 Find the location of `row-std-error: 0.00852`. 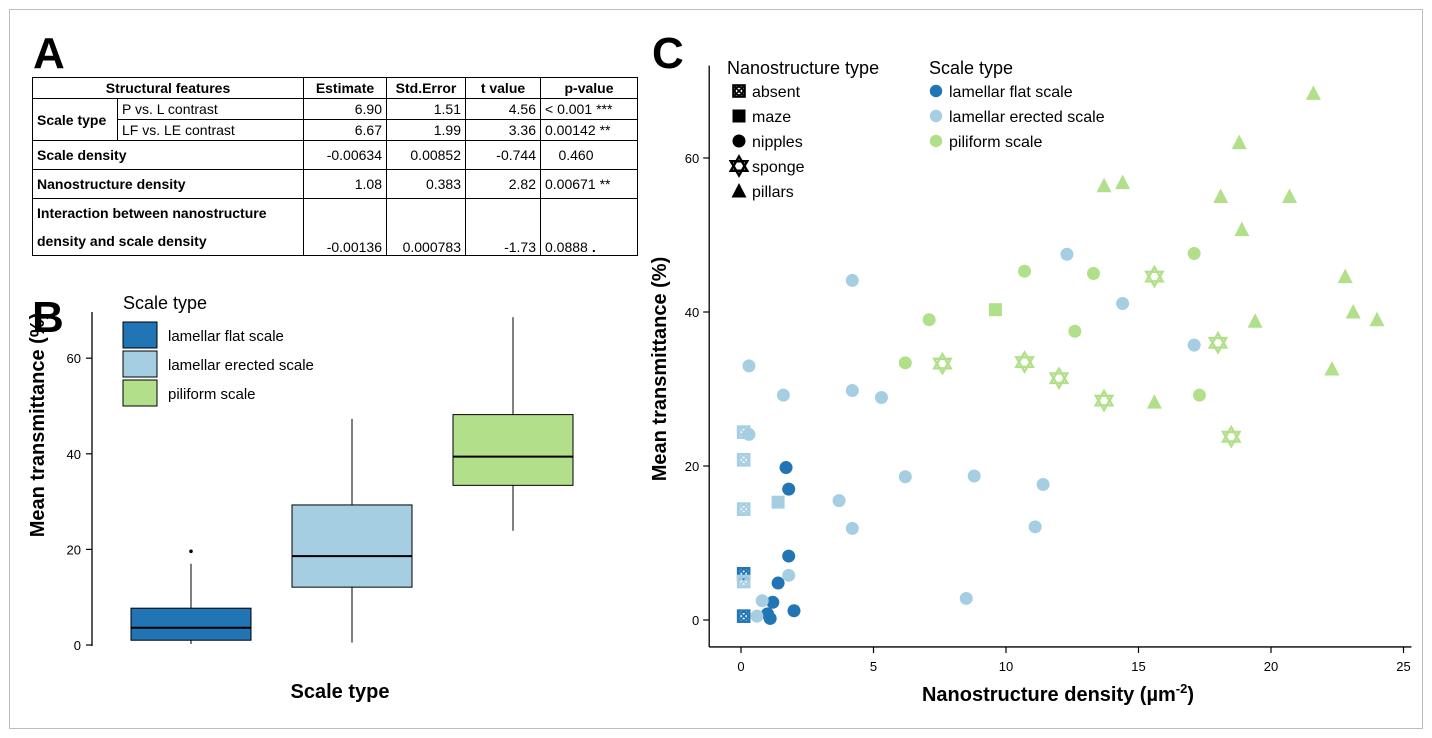

row-std-error: 0.00852 is located at coordinates (426, 155).